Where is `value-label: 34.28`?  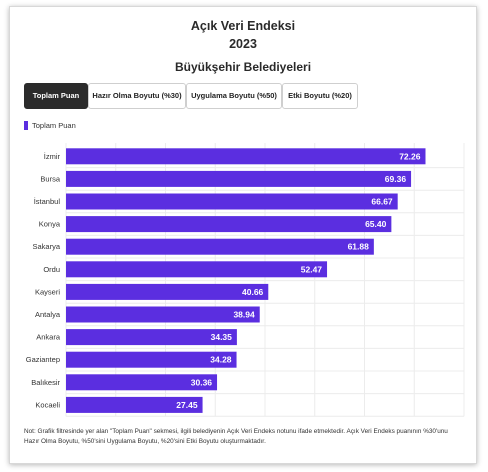
value-label: 34.28 is located at coordinates (221, 360).